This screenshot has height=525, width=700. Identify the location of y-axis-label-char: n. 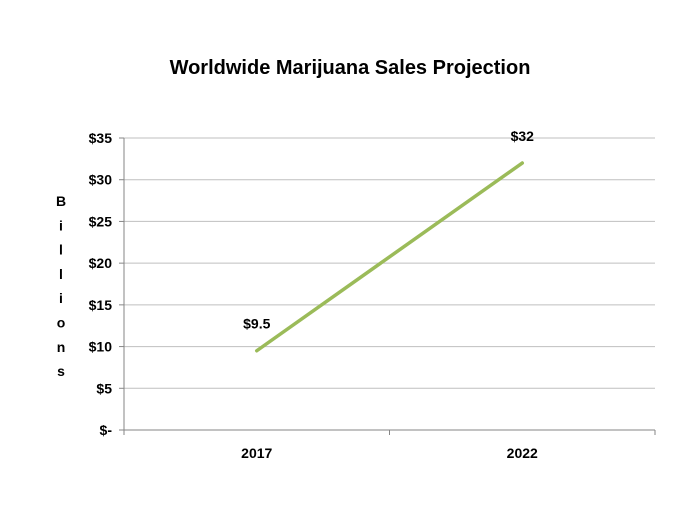
(61, 347).